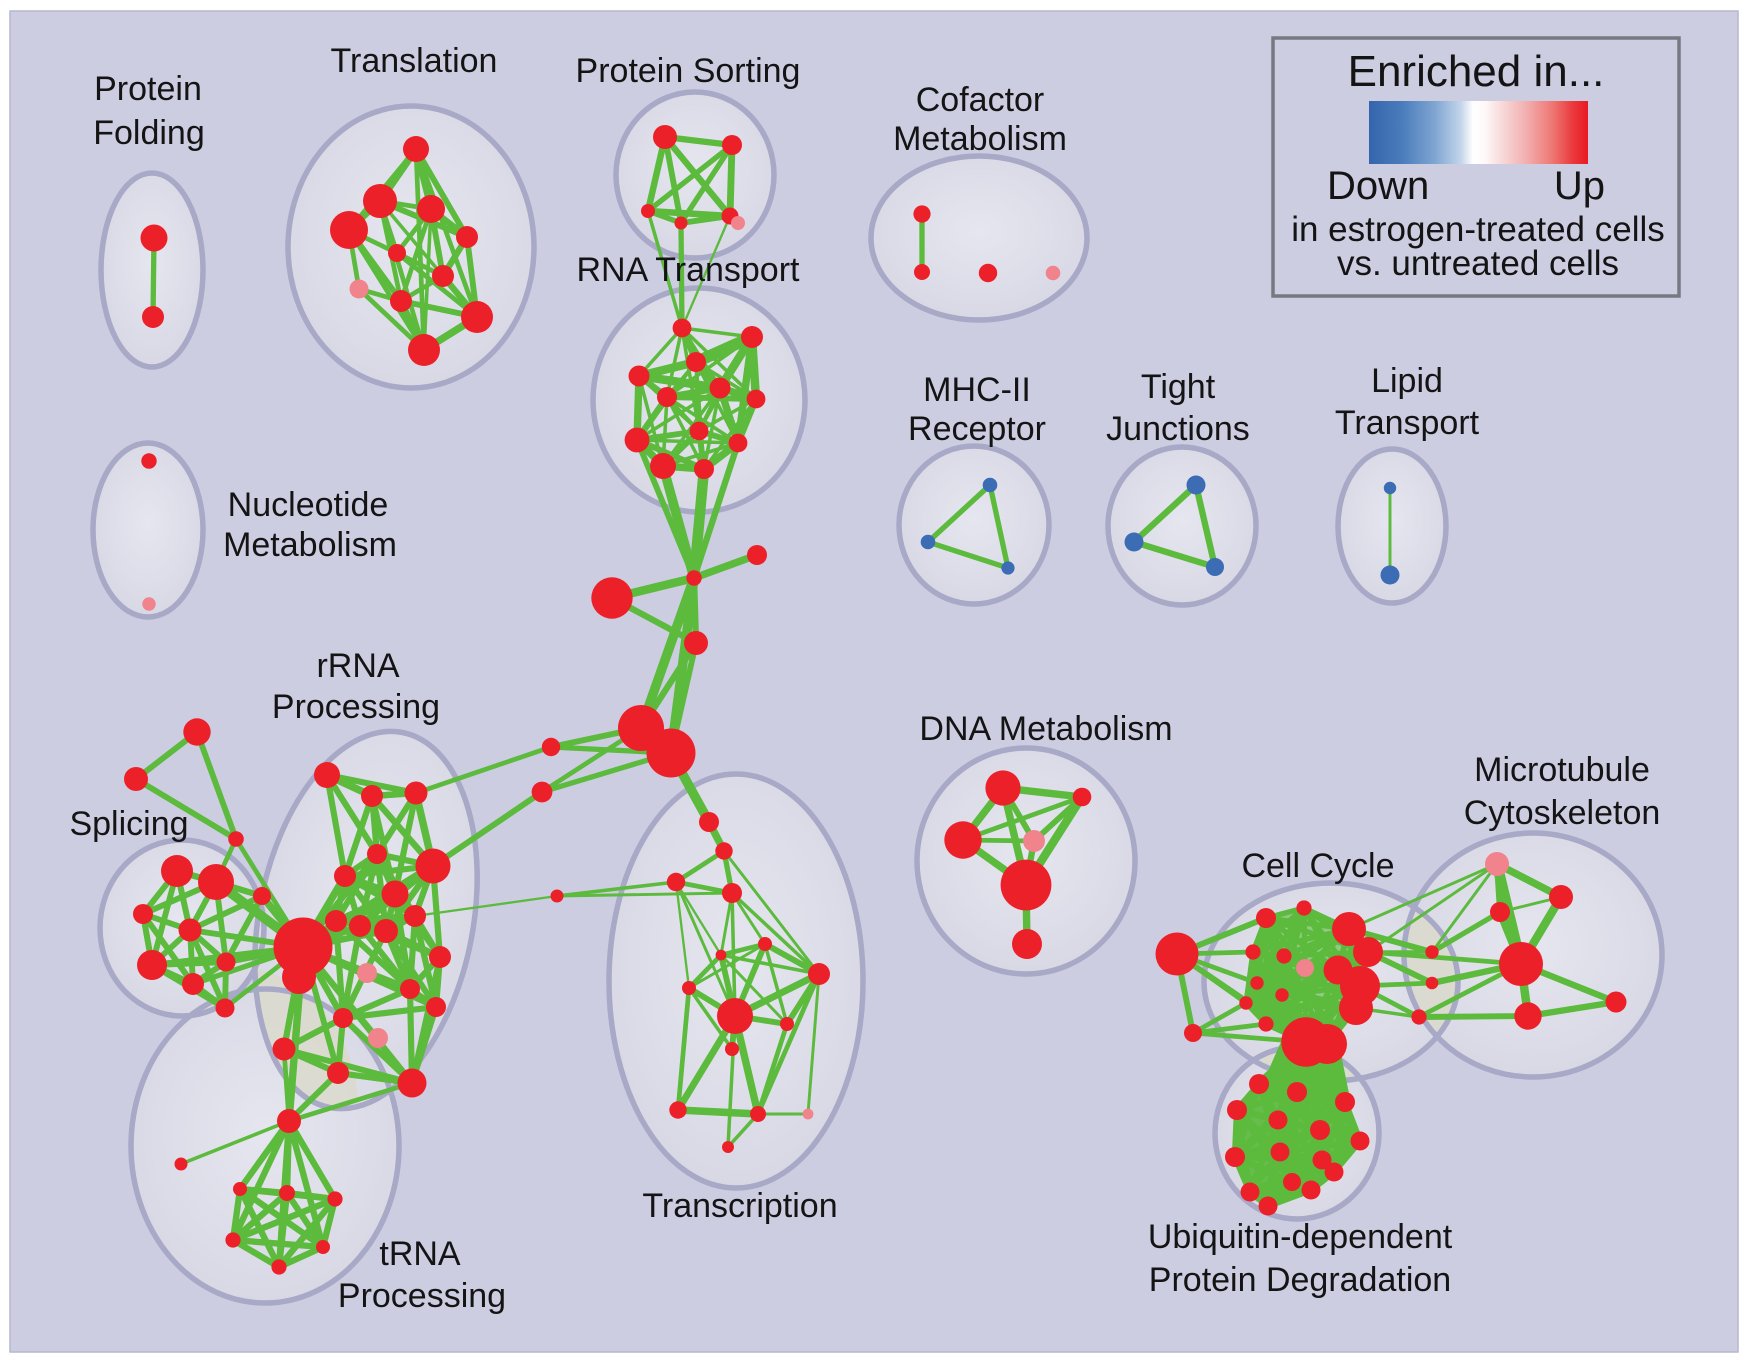  What do you see at coordinates (1317, 866) in the screenshot?
I see `svg-text: Cell Cycle` at bounding box center [1317, 866].